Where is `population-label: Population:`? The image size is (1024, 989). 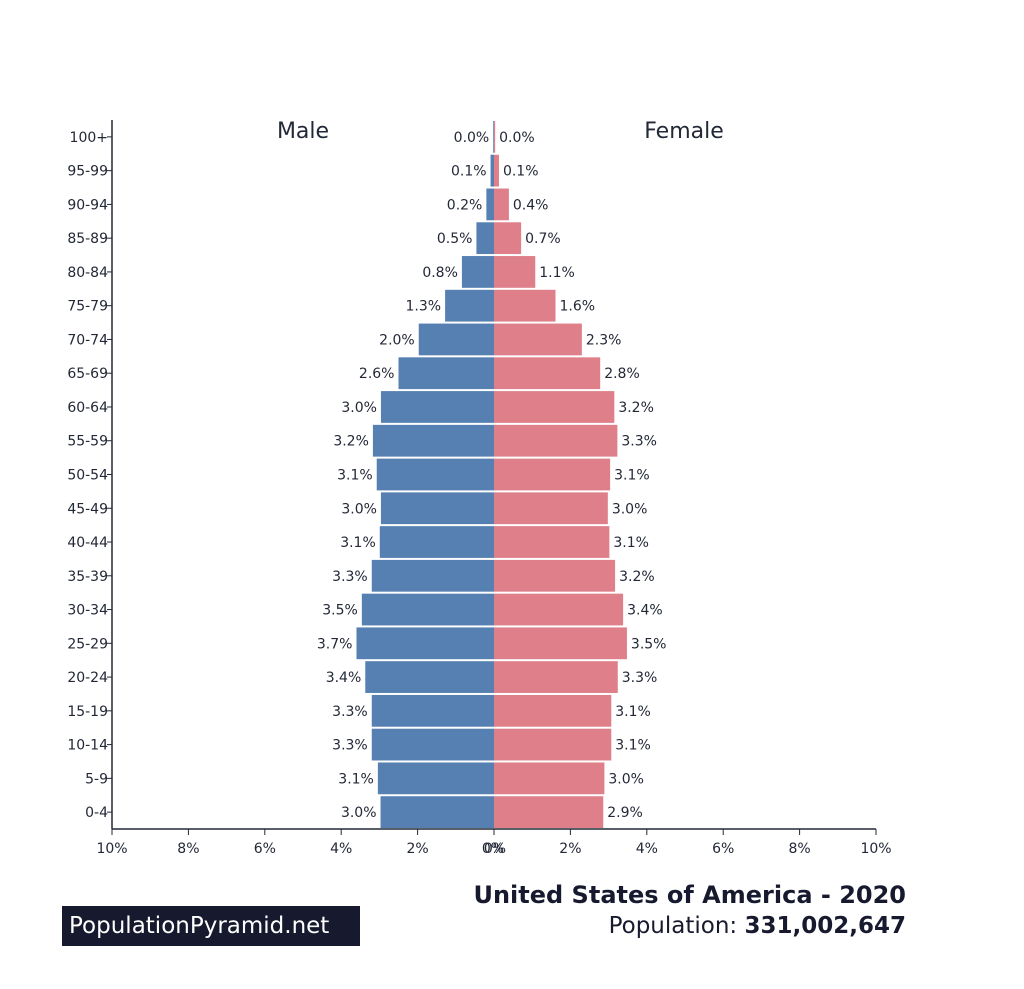
population-label: Population: is located at coordinates (676, 926).